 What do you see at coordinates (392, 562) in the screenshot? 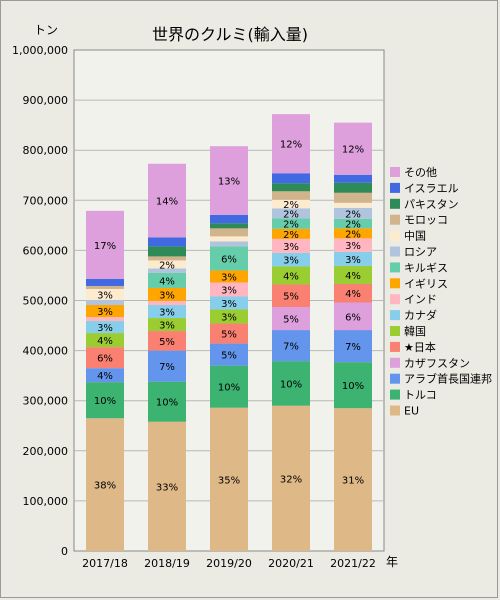
I see `x-axis-unit: 年` at bounding box center [392, 562].